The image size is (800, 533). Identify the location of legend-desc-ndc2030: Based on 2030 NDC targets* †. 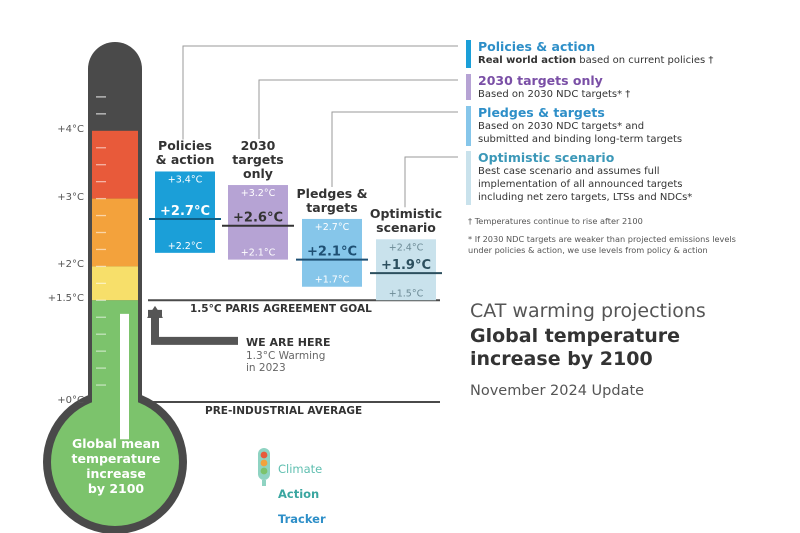
(554, 94).